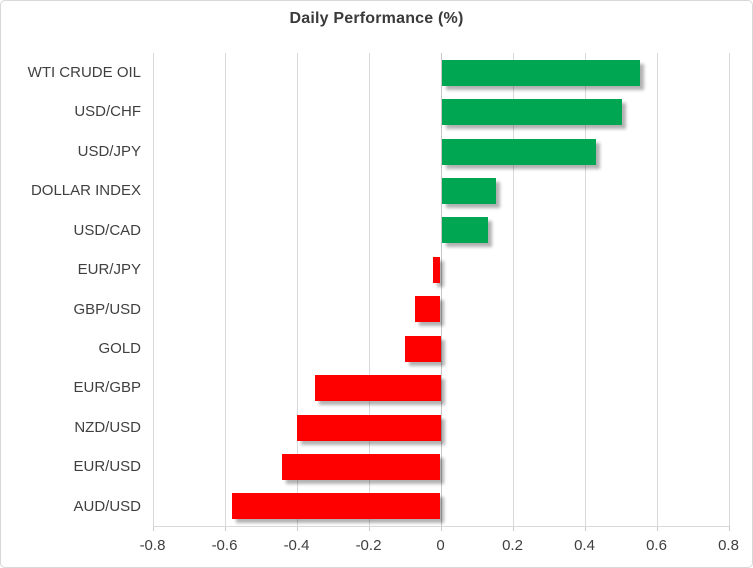  What do you see at coordinates (512, 545) in the screenshot?
I see `x-tick-label: 0.2` at bounding box center [512, 545].